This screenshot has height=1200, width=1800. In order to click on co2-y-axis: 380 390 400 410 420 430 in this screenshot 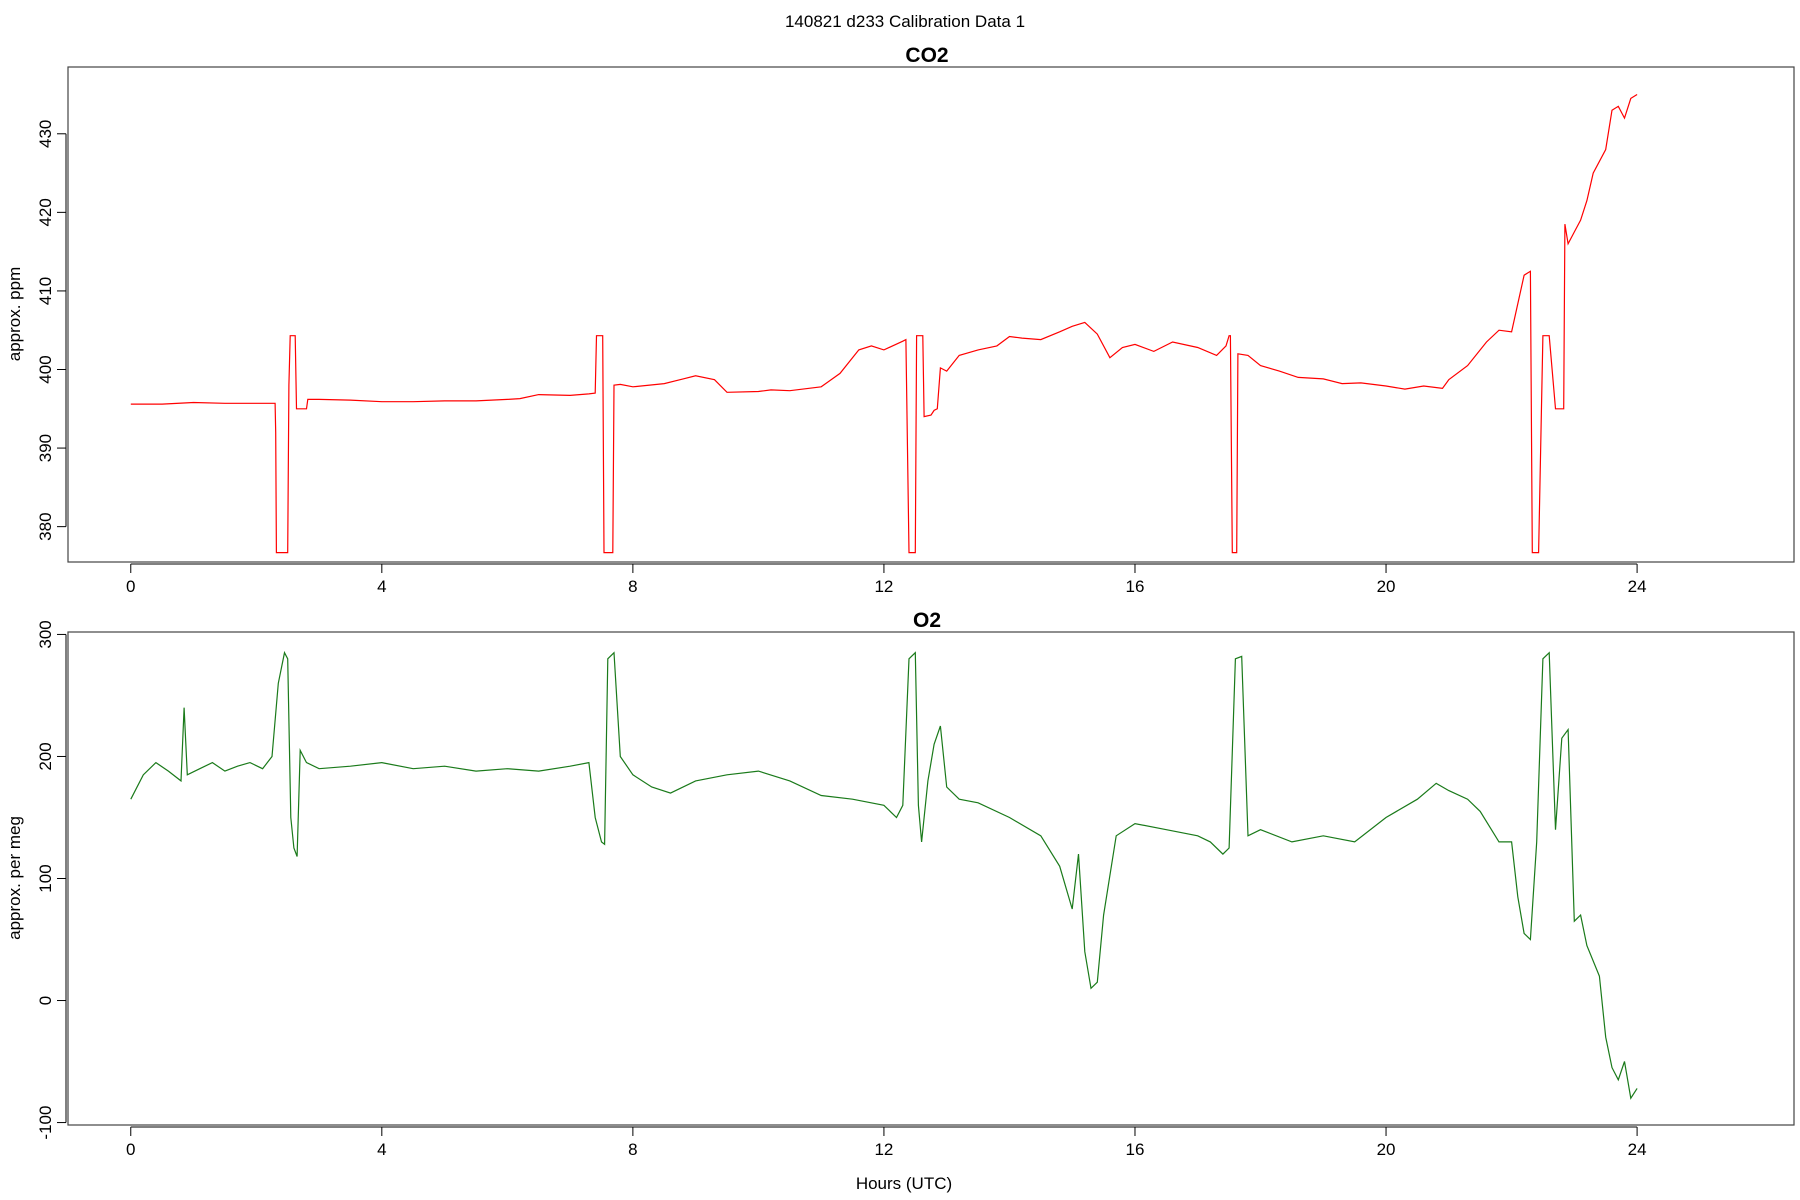, I will do `click(51, 330)`.